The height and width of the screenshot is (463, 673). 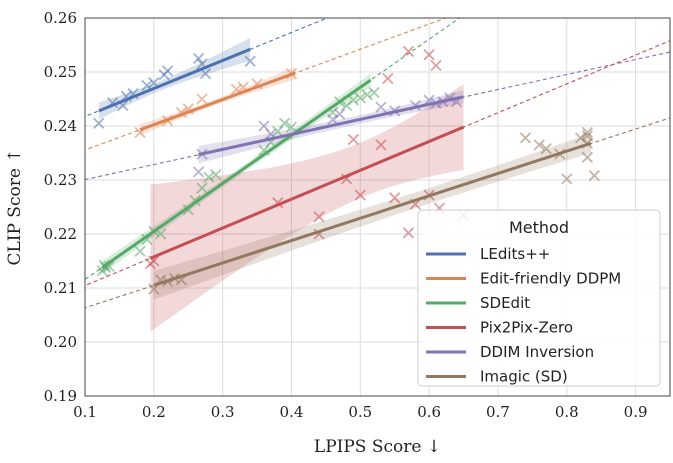 What do you see at coordinates (60, 180) in the screenshot?
I see `y-tick-label: 0.23` at bounding box center [60, 180].